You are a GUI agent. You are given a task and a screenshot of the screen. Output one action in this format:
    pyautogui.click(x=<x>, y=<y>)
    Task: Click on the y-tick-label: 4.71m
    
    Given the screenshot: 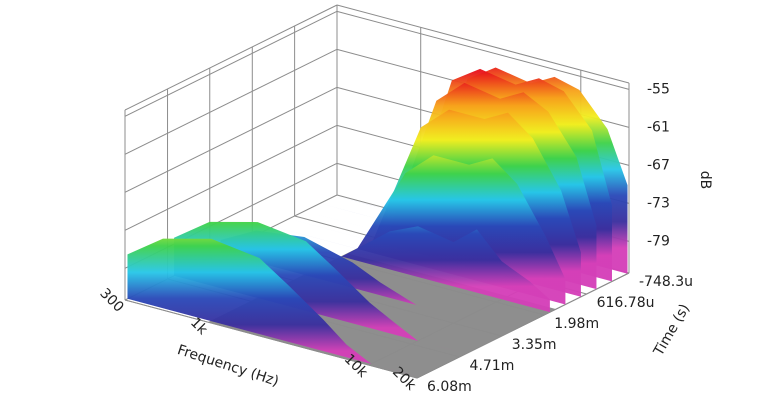 What is the action you would take?
    pyautogui.click(x=492, y=366)
    